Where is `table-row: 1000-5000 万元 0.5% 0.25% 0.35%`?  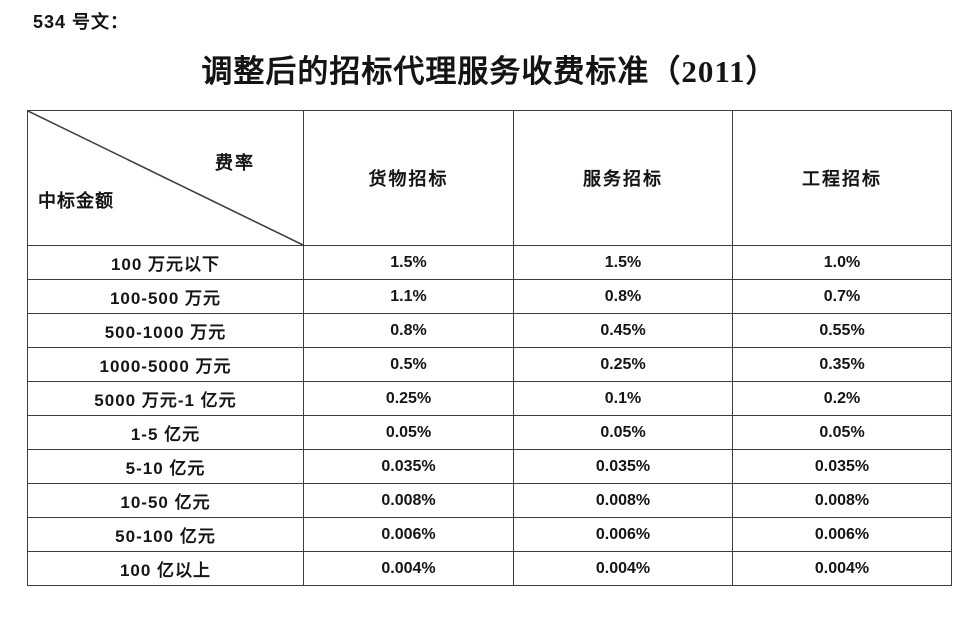 table-row: 1000-5000 万元 0.5% 0.25% 0.35% is located at coordinates (489, 364).